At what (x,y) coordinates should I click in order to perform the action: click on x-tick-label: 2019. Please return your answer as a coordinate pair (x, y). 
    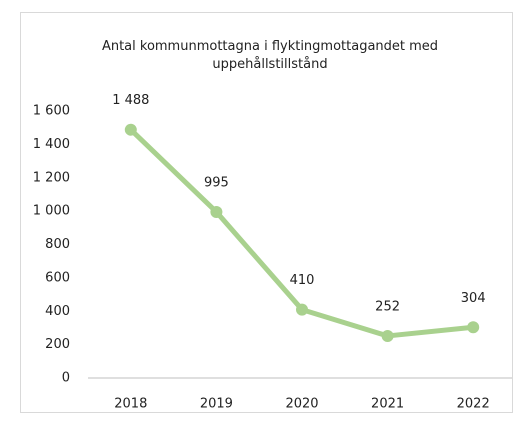
    Looking at the image, I should click on (216, 404).